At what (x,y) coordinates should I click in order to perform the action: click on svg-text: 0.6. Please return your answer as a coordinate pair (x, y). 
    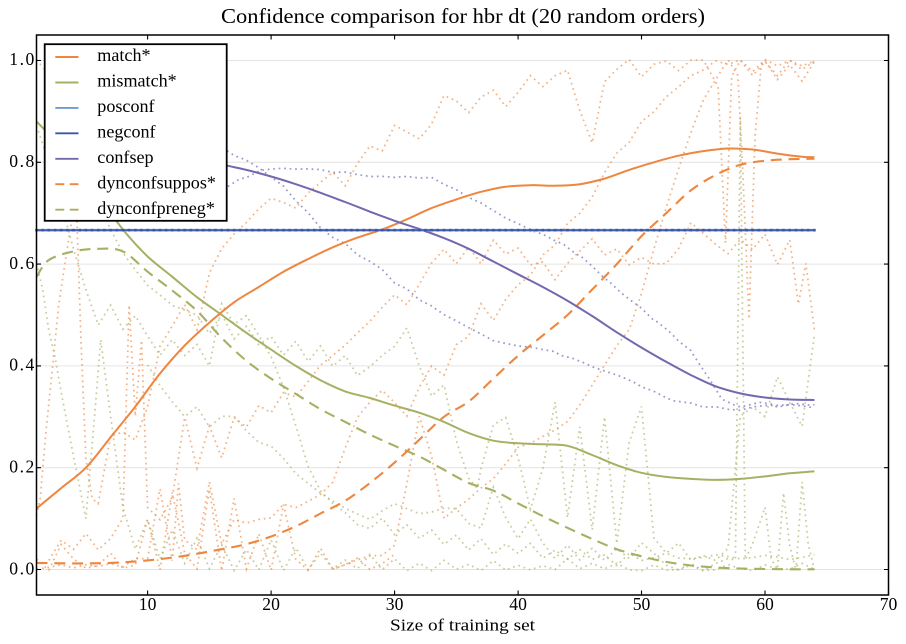
    Looking at the image, I should click on (21, 263).